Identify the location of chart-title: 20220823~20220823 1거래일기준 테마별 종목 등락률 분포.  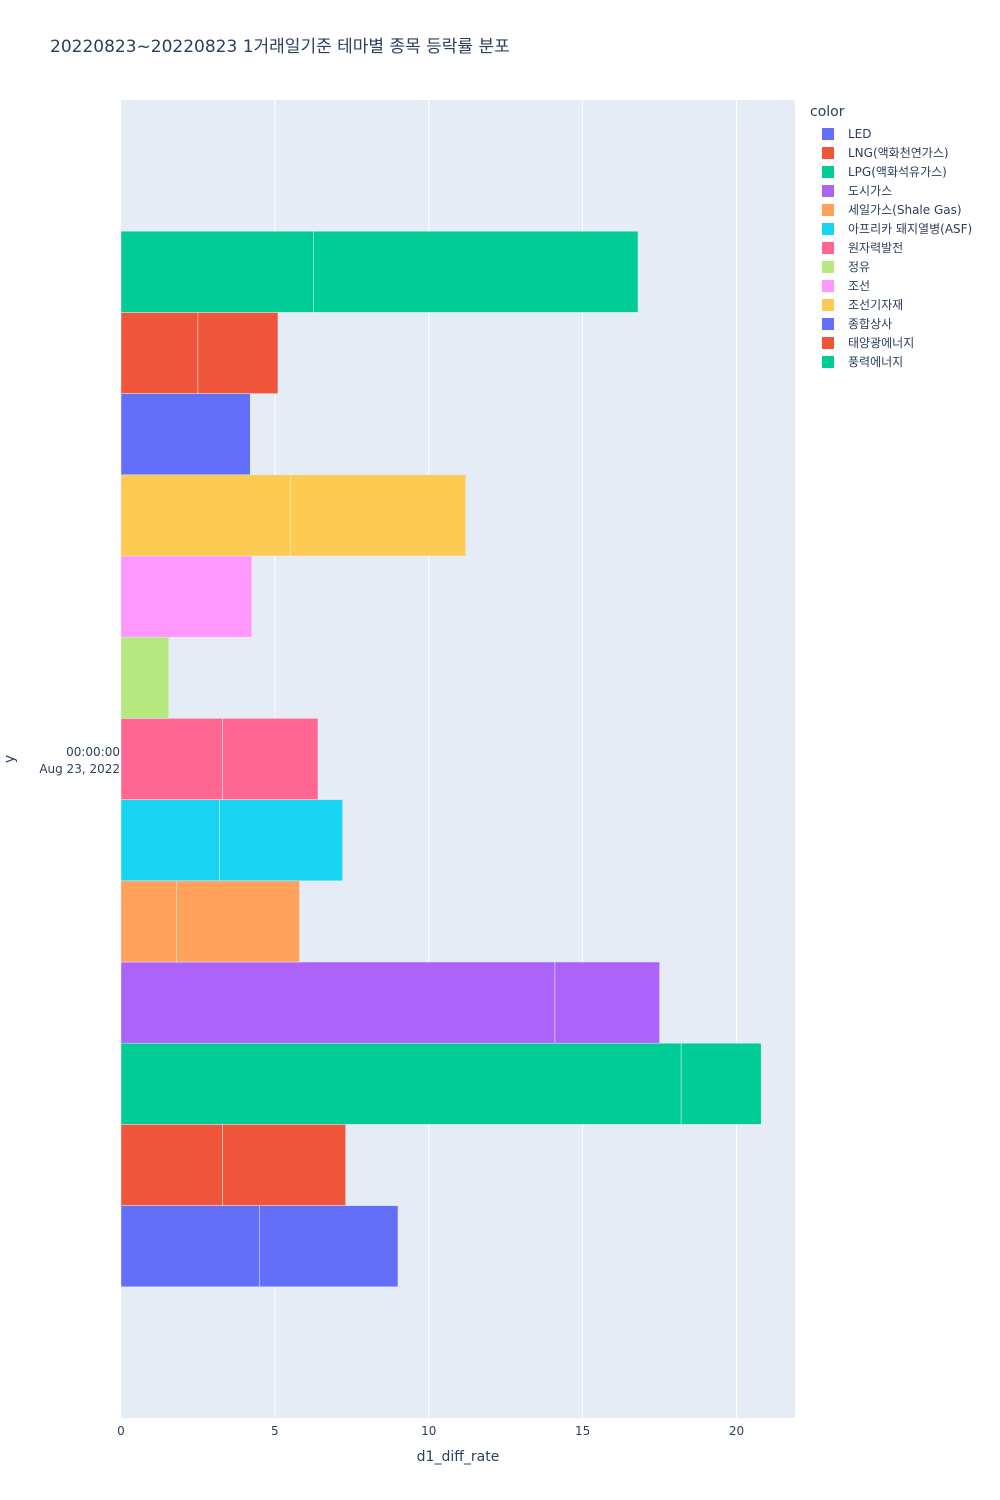
(280, 47).